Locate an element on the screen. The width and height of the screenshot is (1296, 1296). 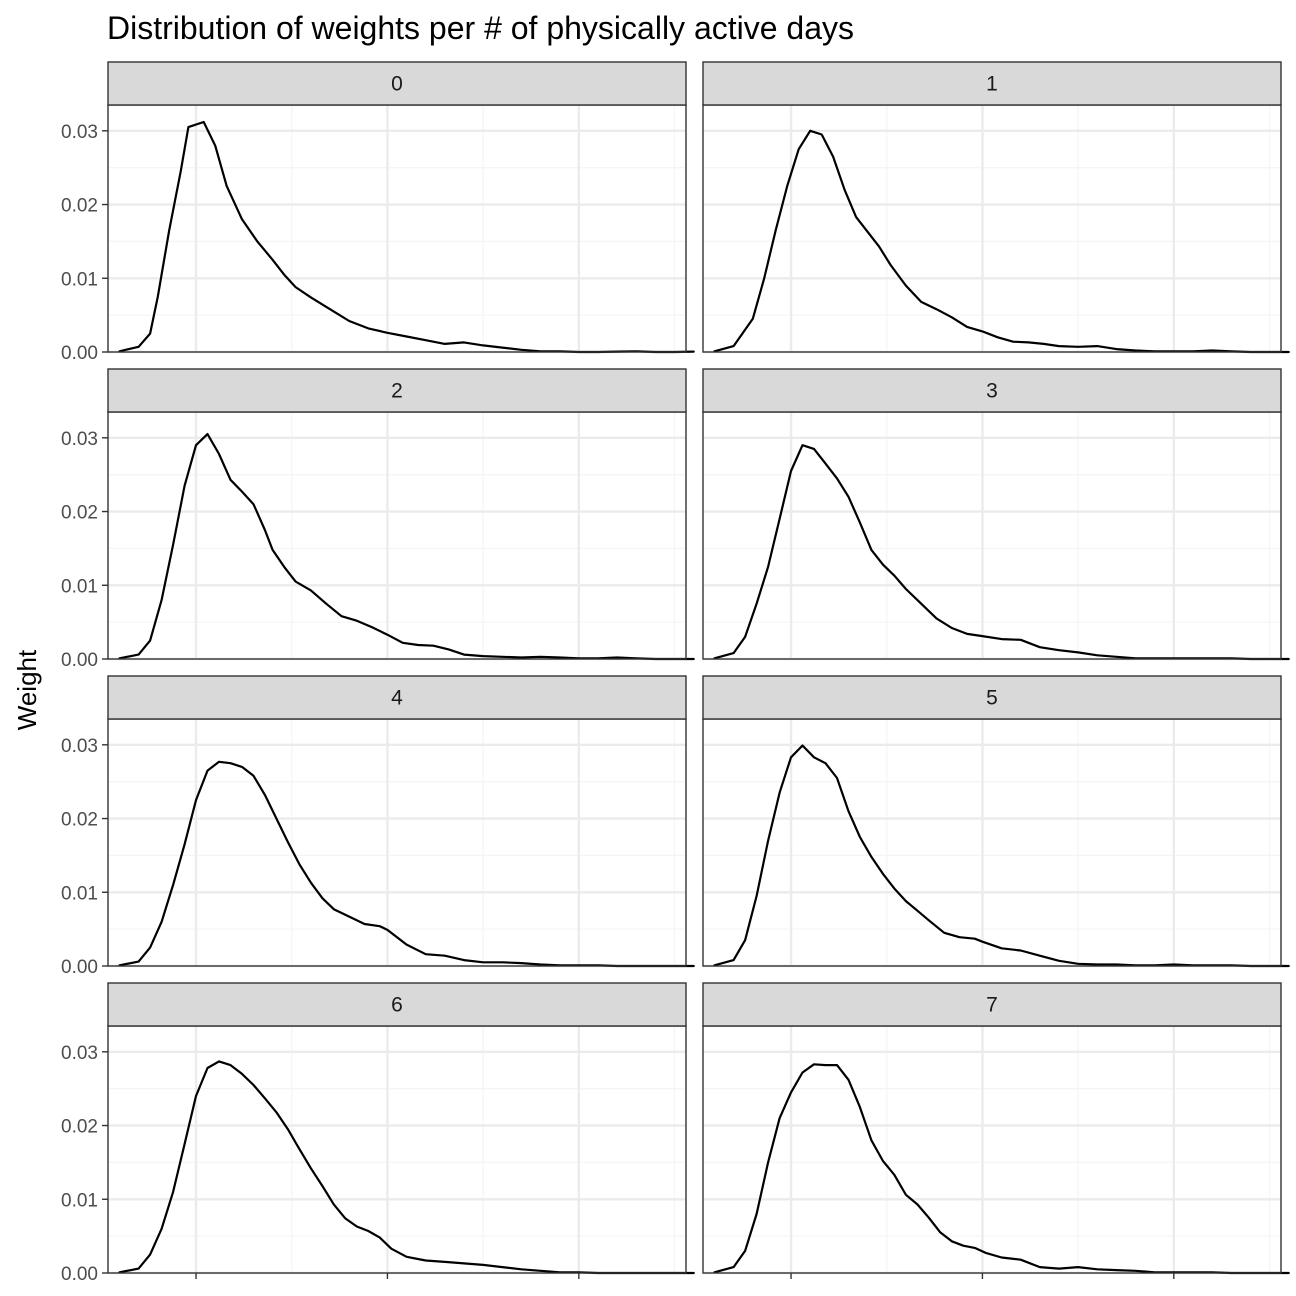
facet-panel-1: 1 is located at coordinates (996, 207).